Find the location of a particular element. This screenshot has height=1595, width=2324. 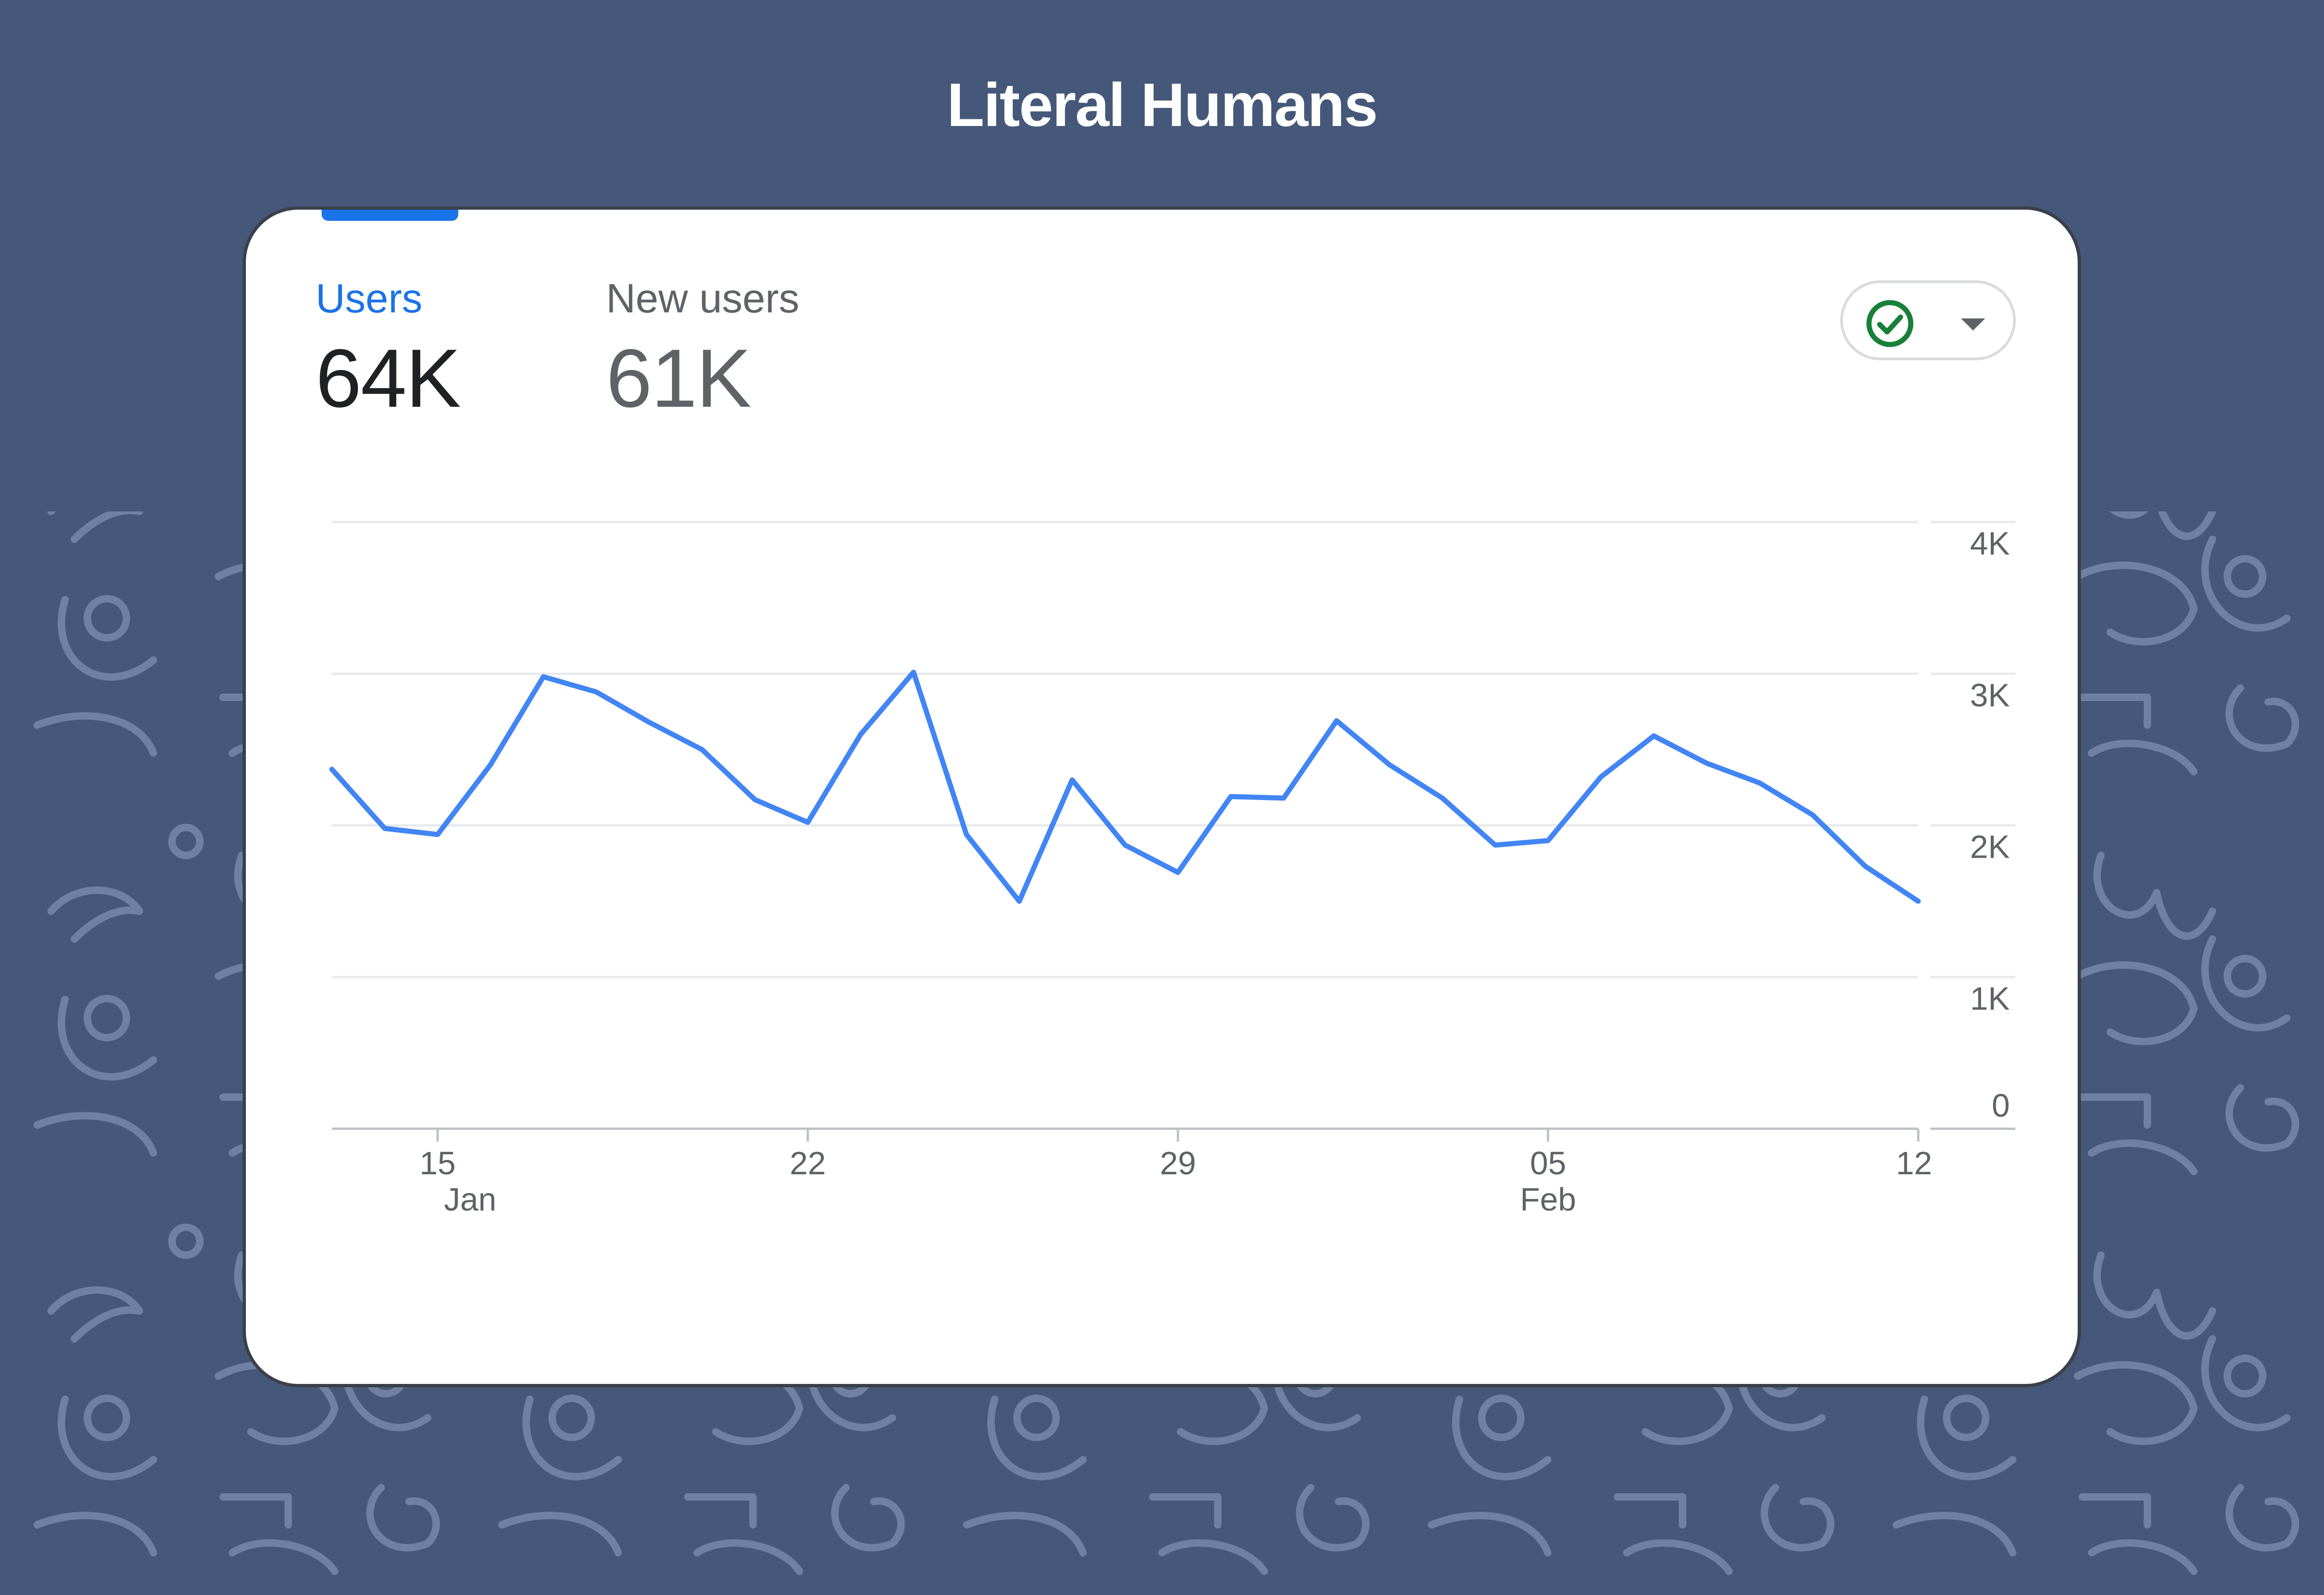

x-tick-label: 29 is located at coordinates (1178, 1163).